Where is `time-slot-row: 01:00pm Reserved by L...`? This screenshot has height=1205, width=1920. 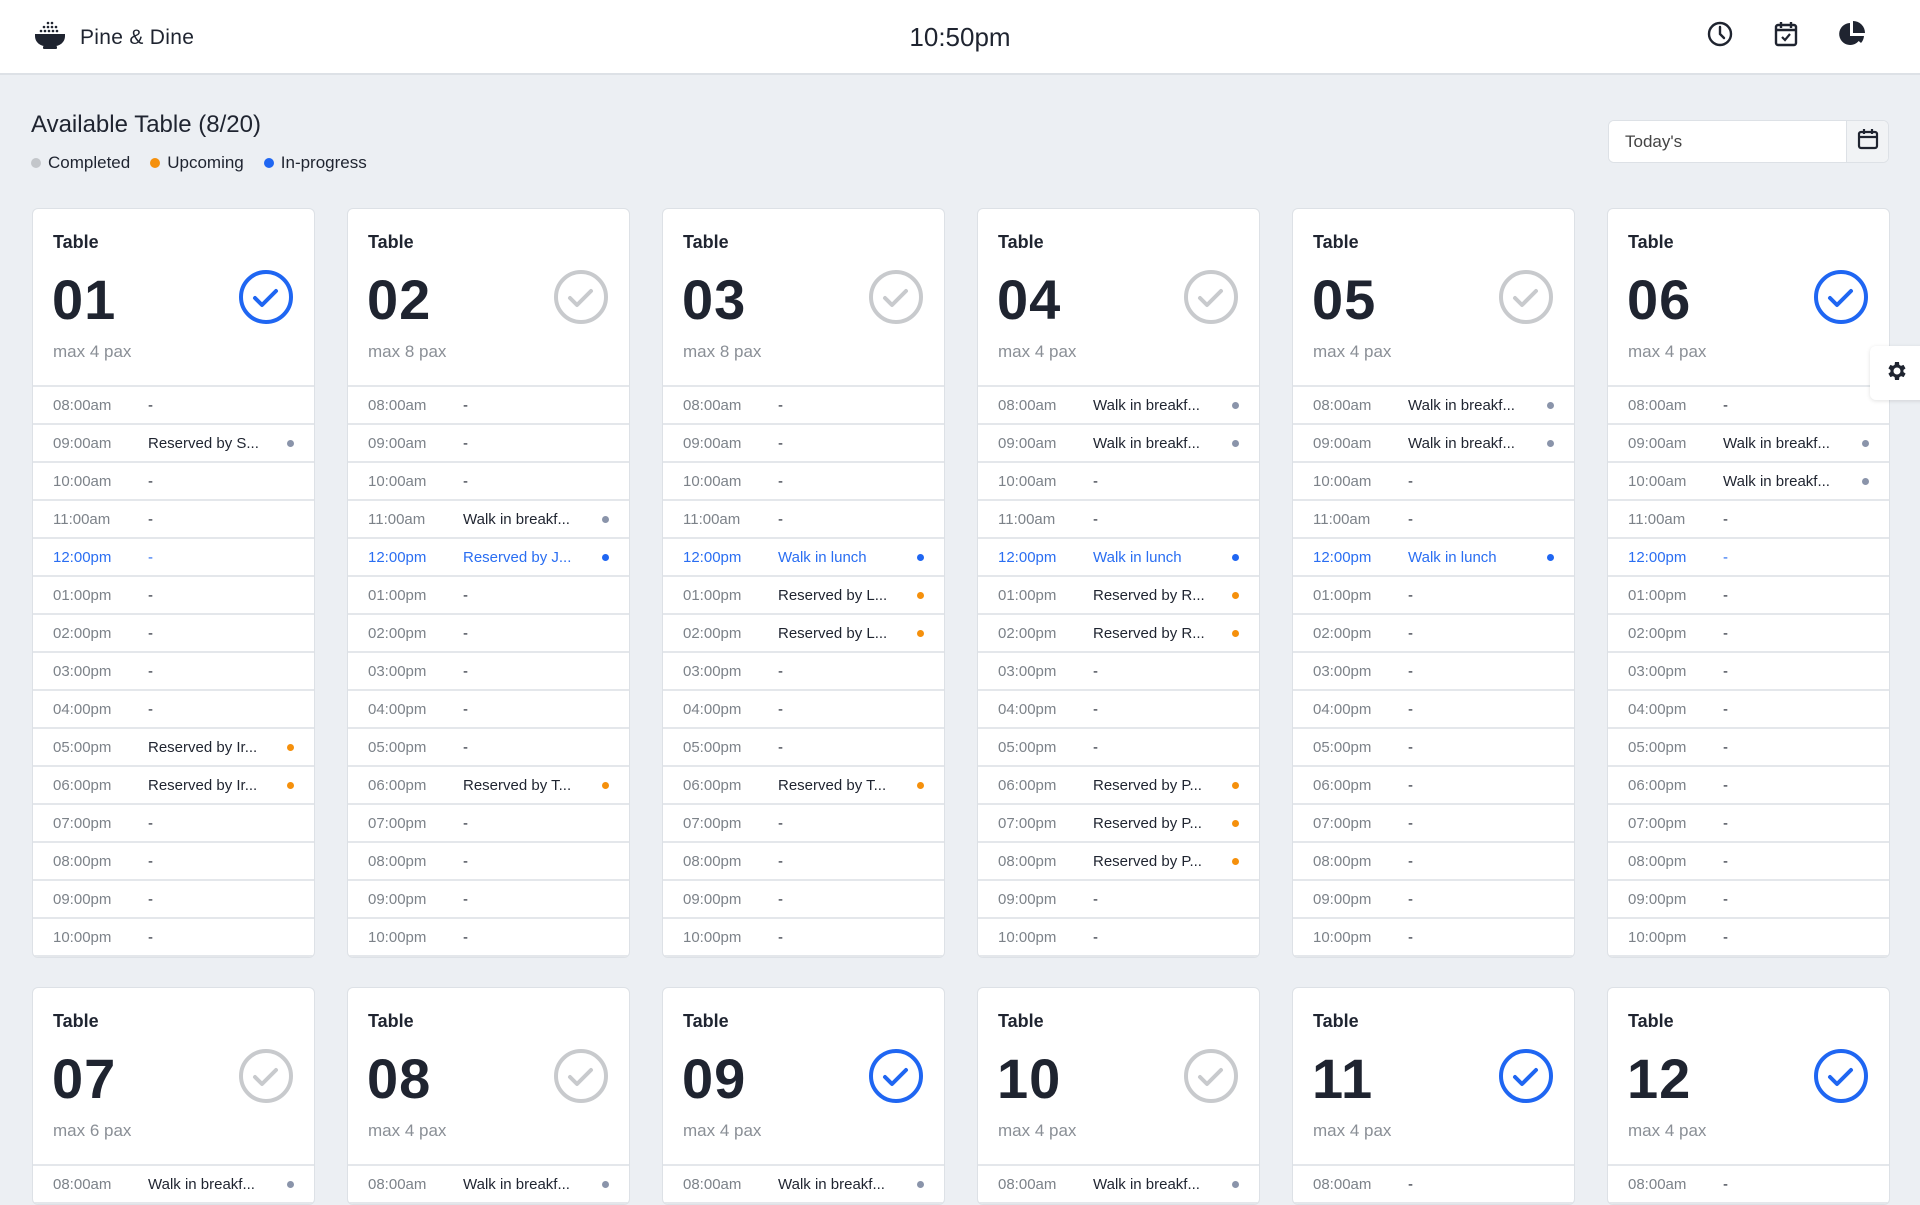 time-slot-row: 01:00pm Reserved by L... is located at coordinates (803, 596).